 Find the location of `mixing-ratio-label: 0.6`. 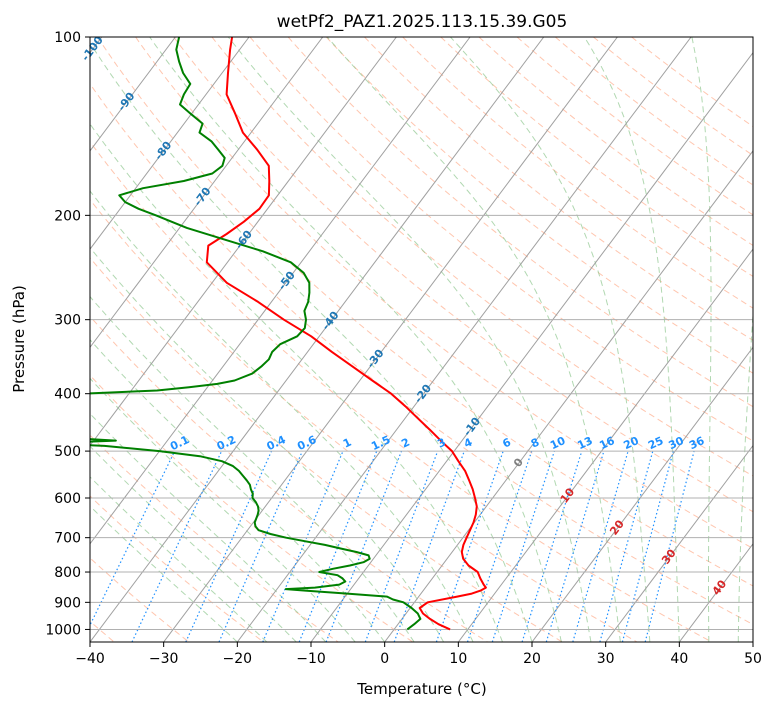

mixing-ratio-label: 0.6 is located at coordinates (306, 443).